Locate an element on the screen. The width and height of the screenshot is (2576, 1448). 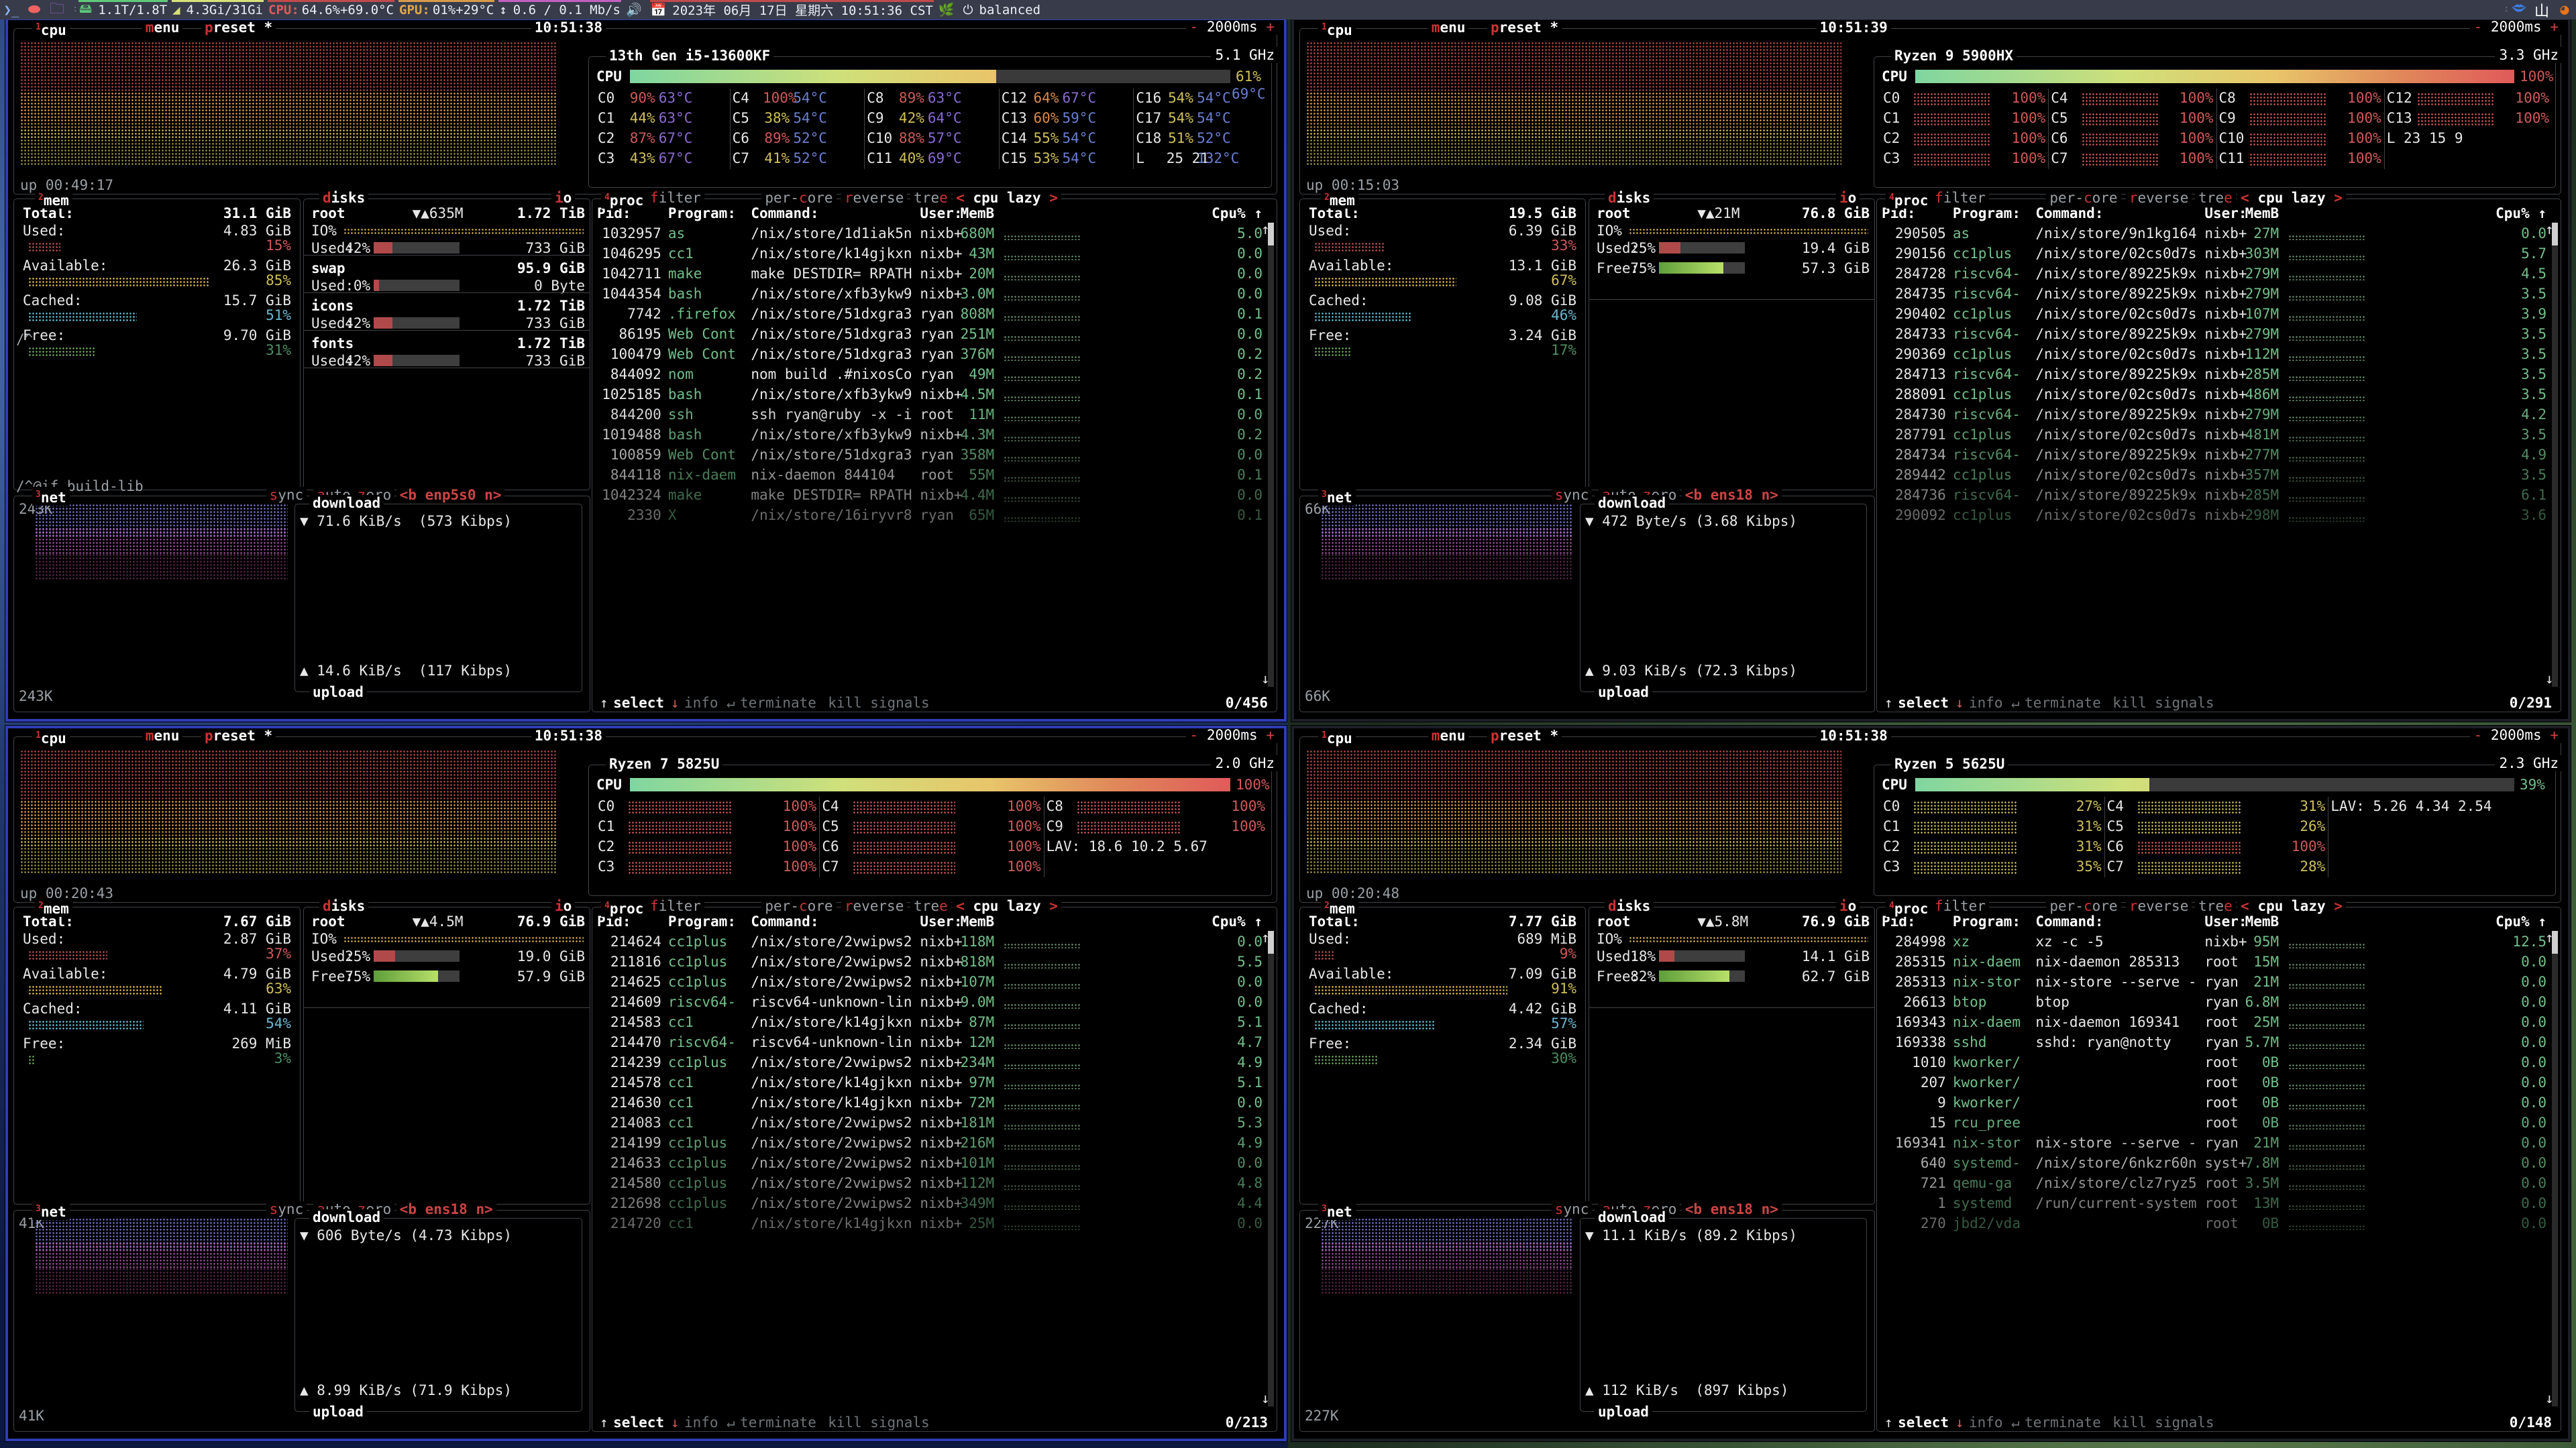
firefox-icon: ◕ is located at coordinates (2564, 9).